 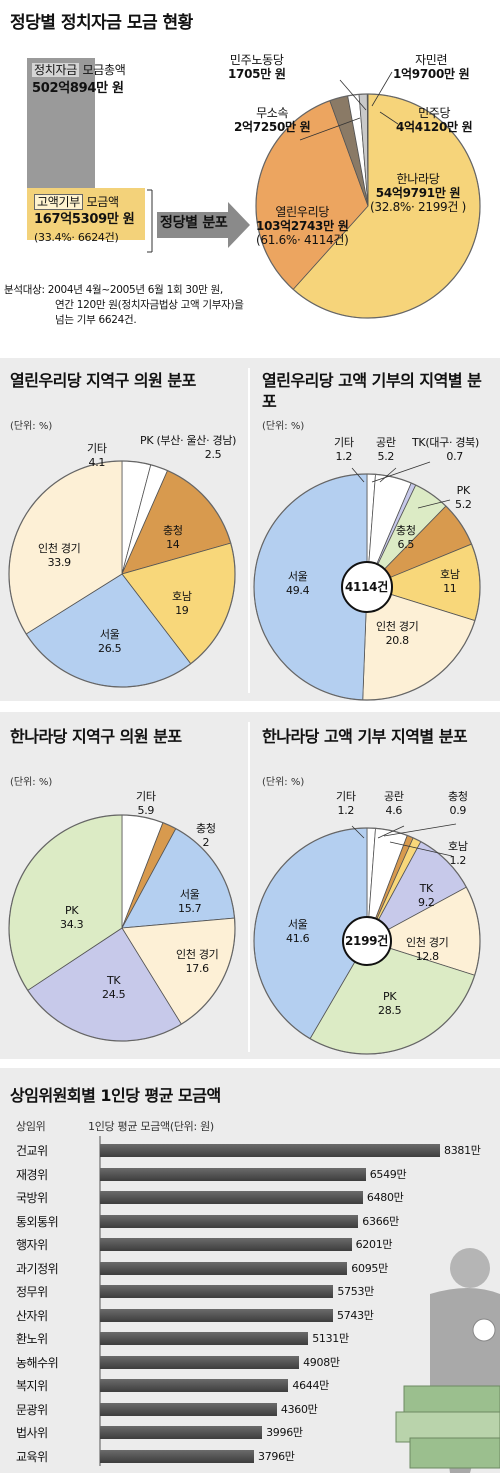 What do you see at coordinates (250, 1316) in the screenshot?
I see `committee-row: 산자위 5743만` at bounding box center [250, 1316].